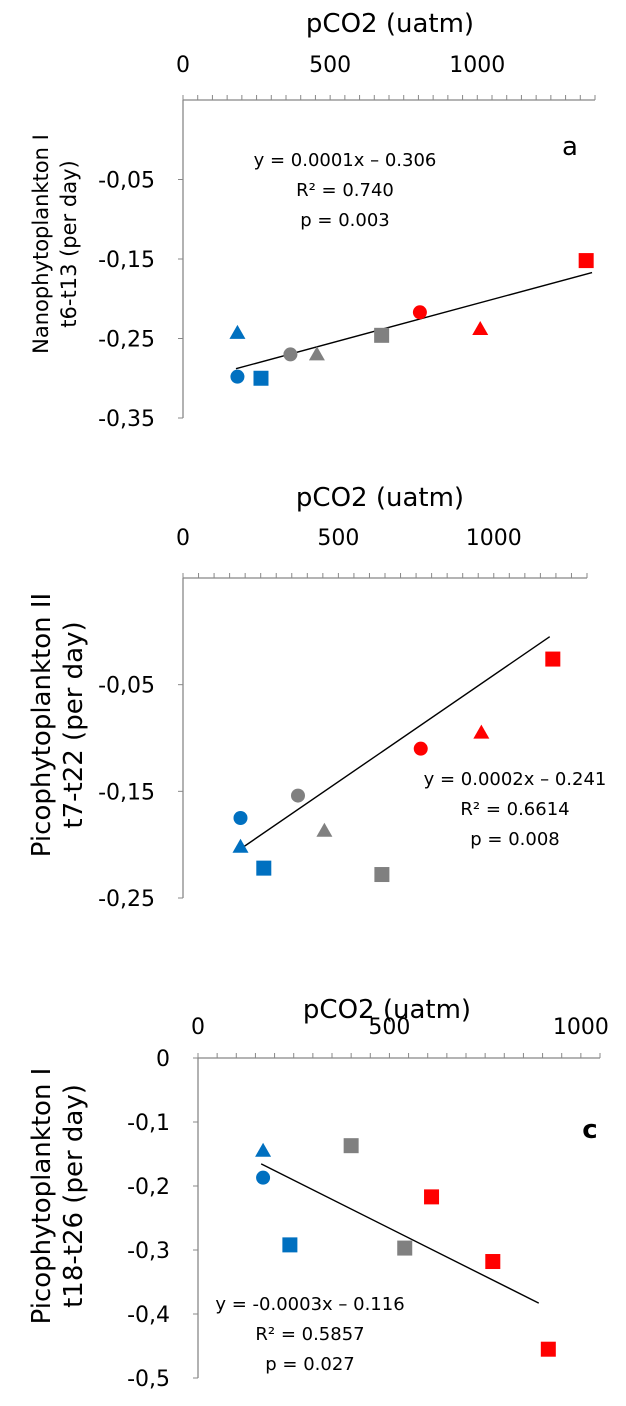 This screenshot has height=1406, width=626. I want to click on y-axis-title-line-2: t6-t13 (per day), so click(69, 243).